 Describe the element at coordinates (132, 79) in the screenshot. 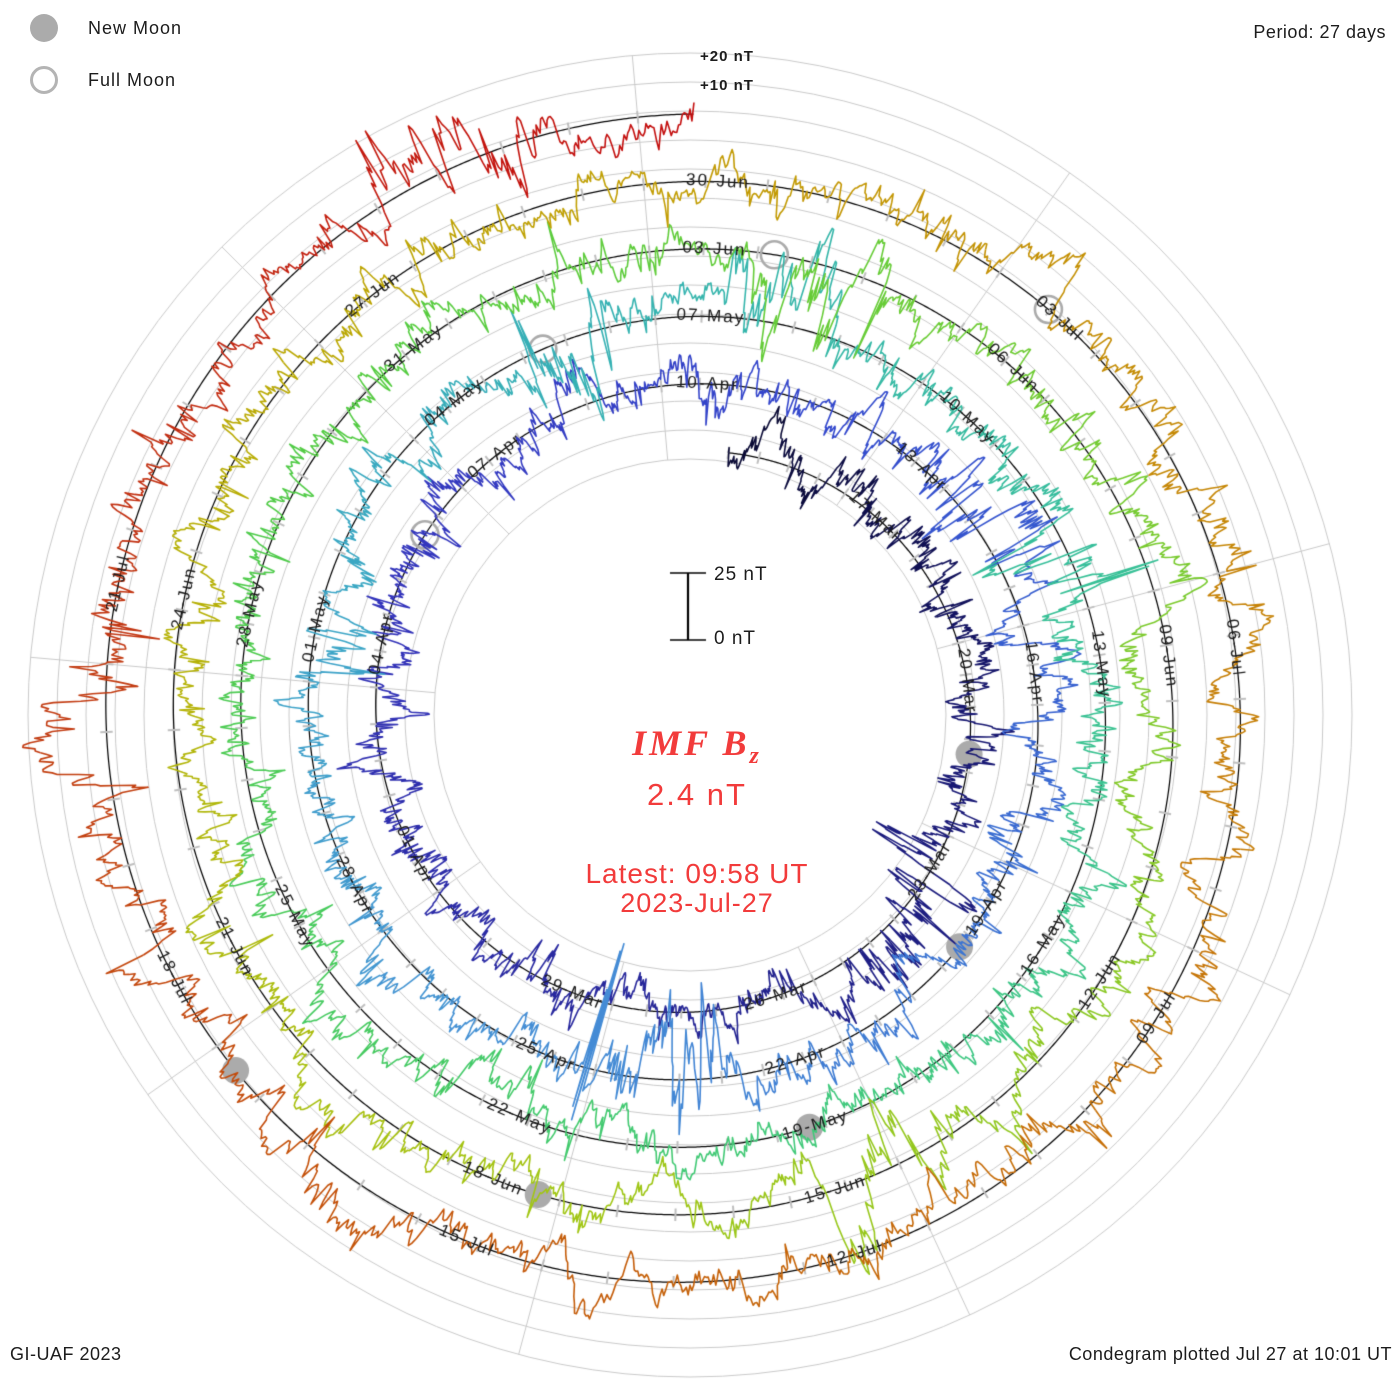

I see `full-moon-label: Full Moon` at that location.